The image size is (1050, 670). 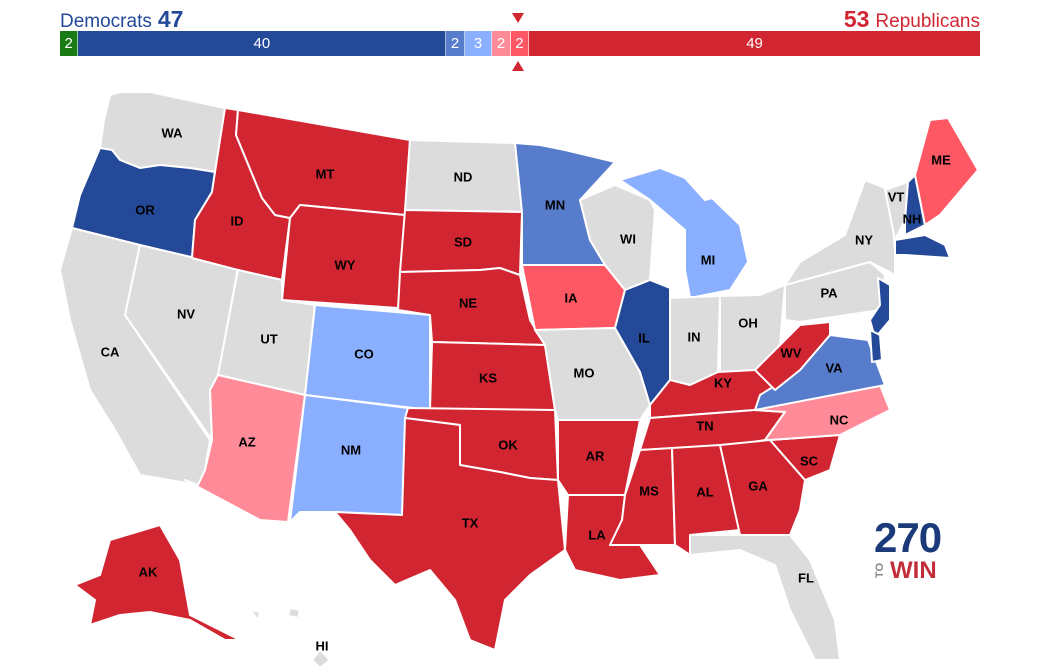 What do you see at coordinates (501, 43) in the screenshot?
I see `seat-bar-leans-rep: 2` at bounding box center [501, 43].